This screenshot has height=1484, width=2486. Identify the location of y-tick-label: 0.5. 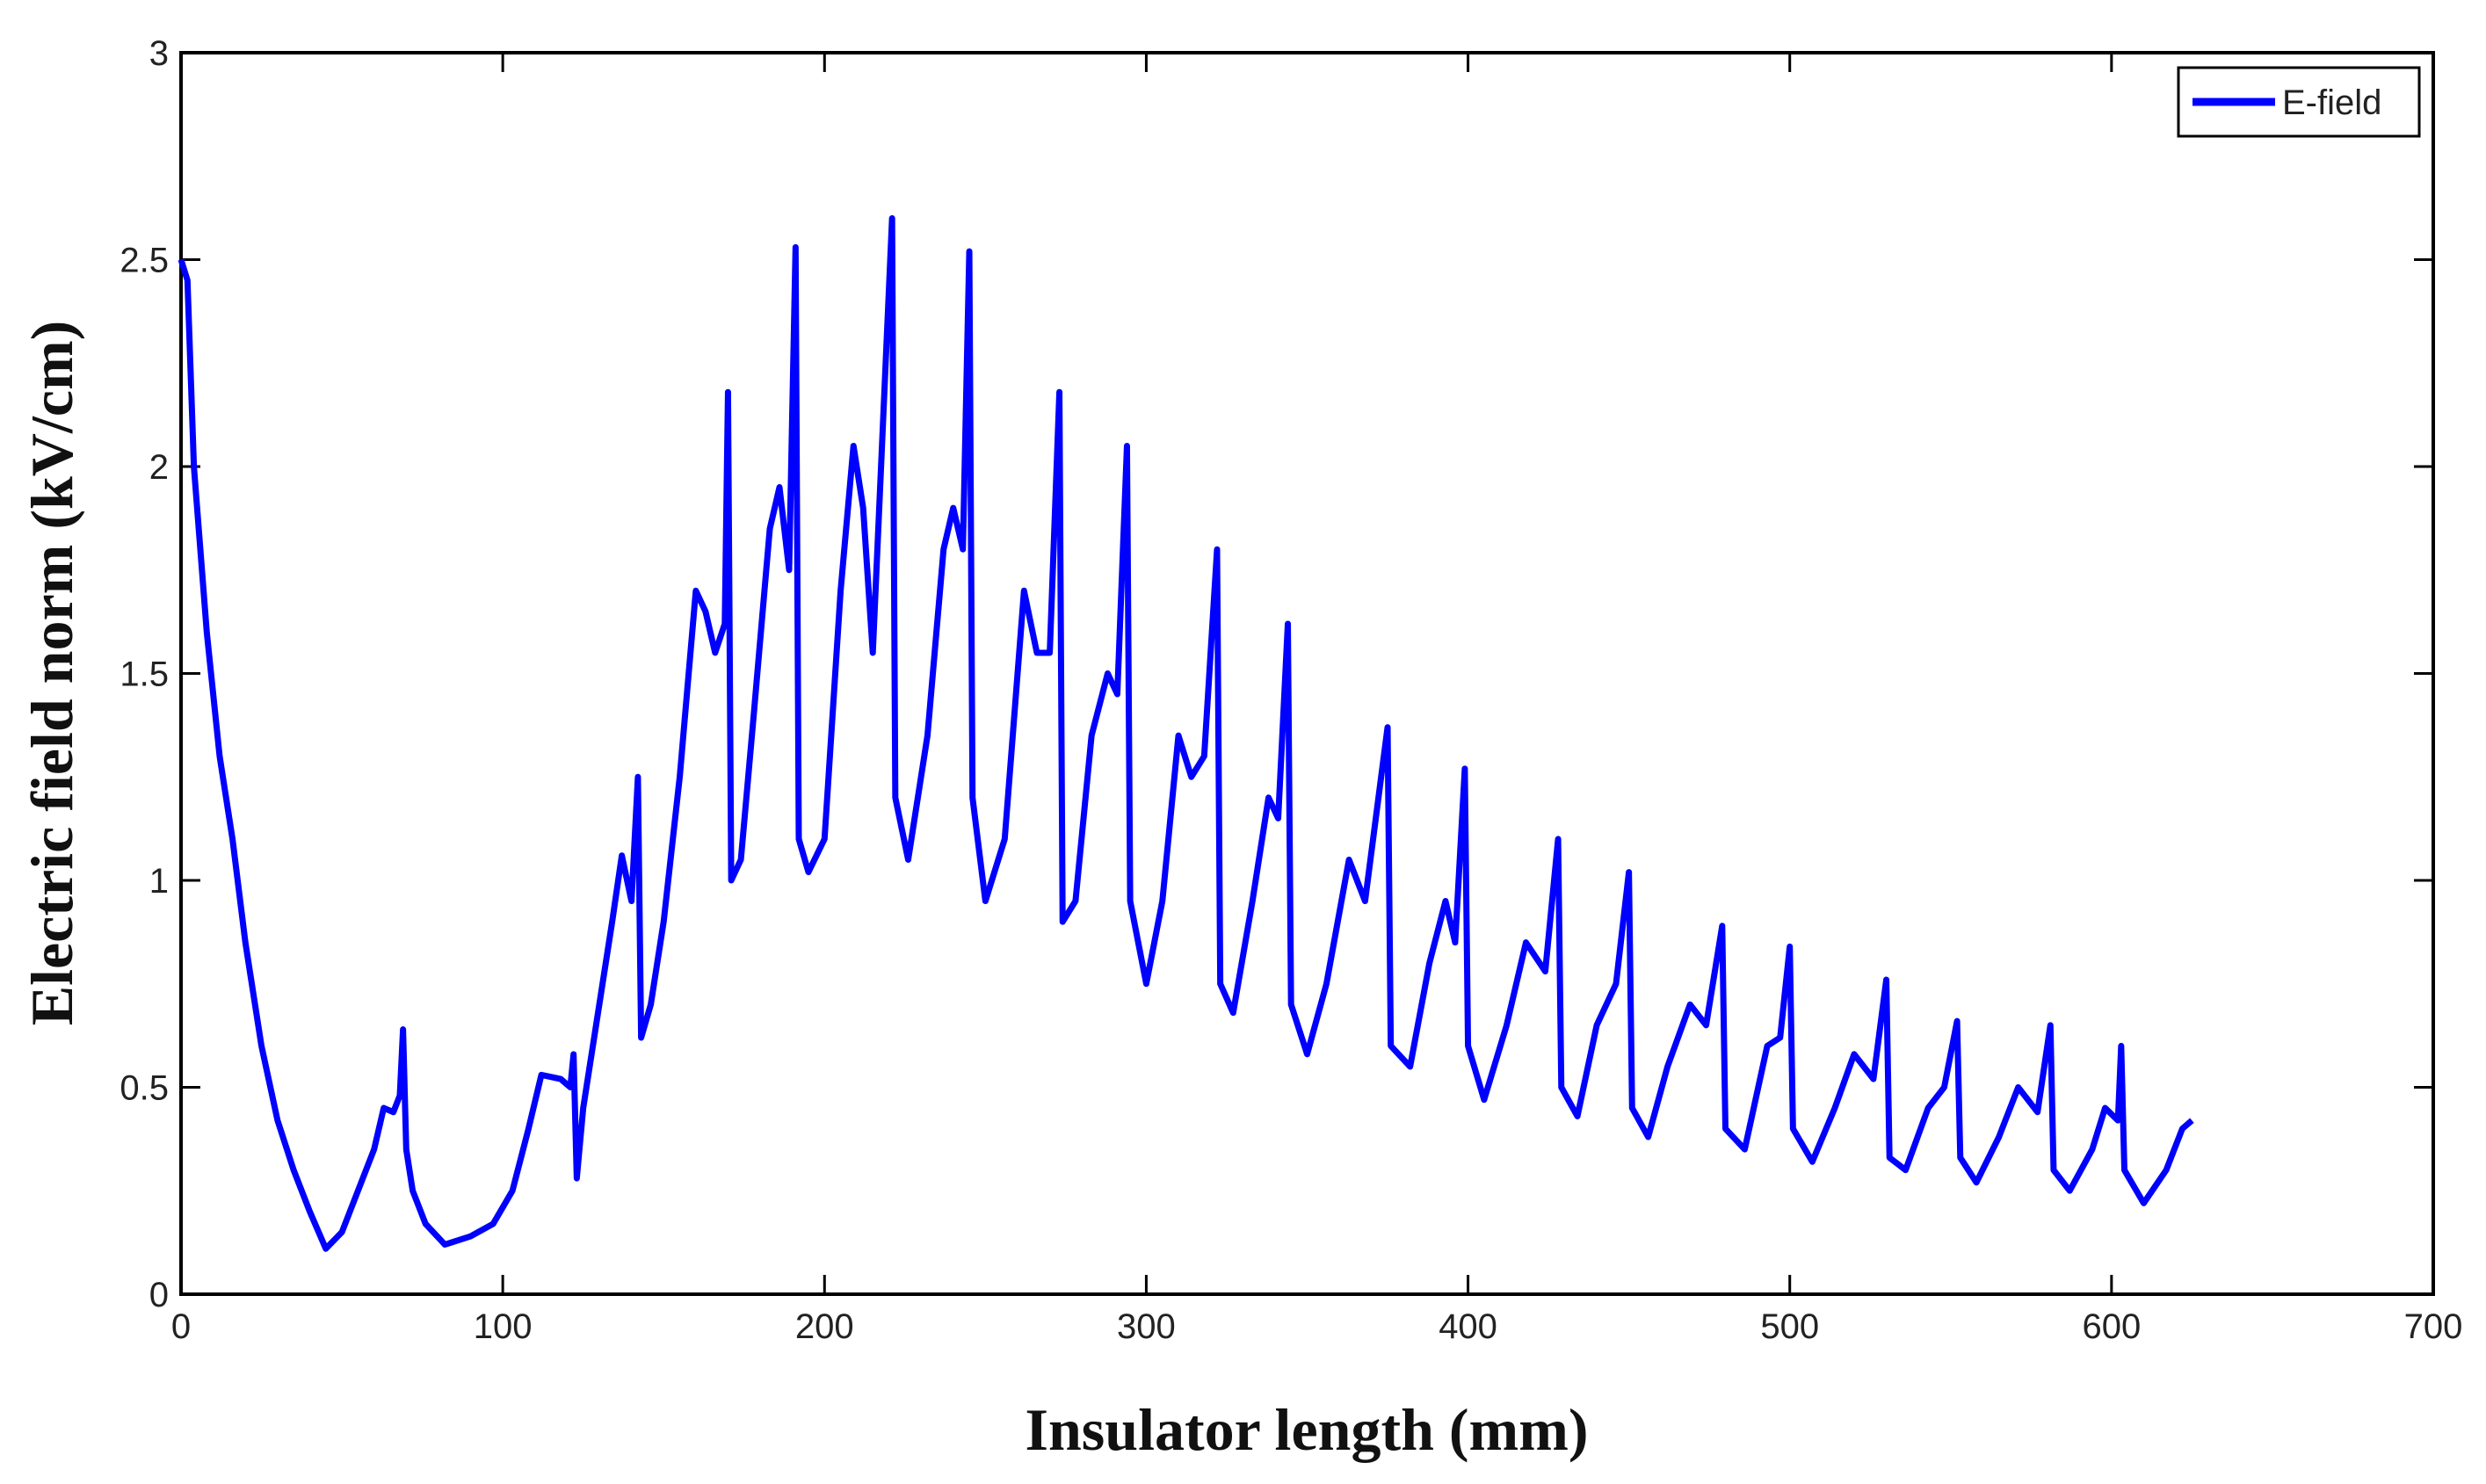
(144, 1089).